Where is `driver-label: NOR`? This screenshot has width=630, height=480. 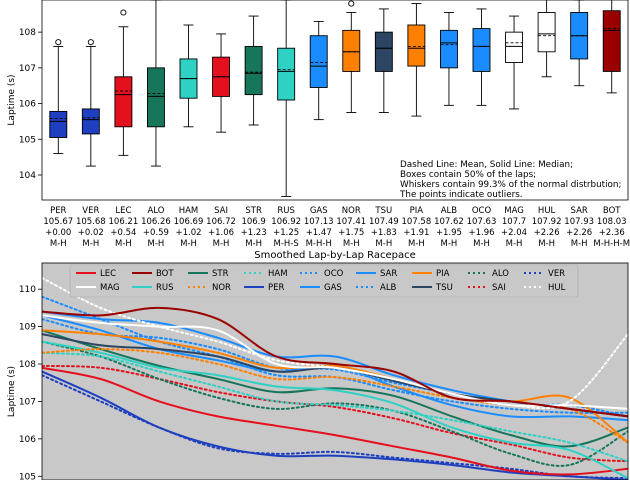 driver-label: NOR is located at coordinates (351, 211).